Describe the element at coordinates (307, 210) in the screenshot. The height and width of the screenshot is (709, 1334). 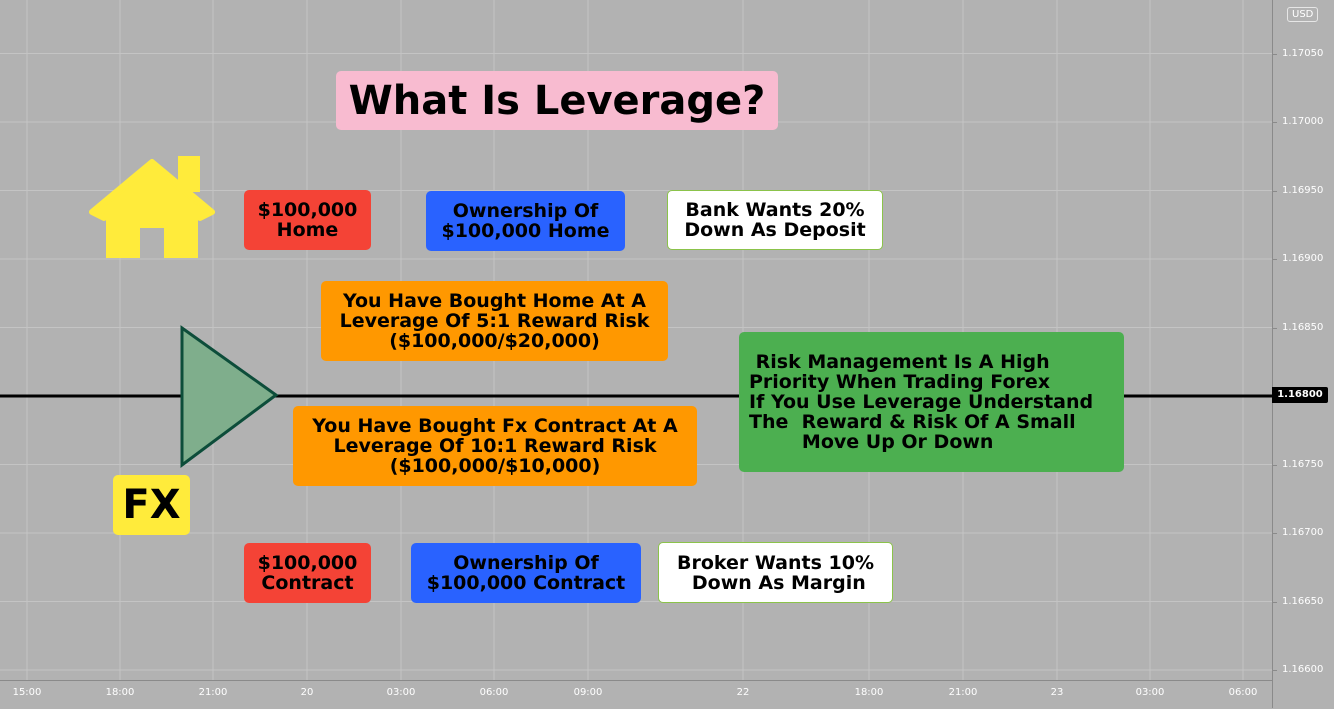
I see `home-price-line-1: $100,000` at that location.